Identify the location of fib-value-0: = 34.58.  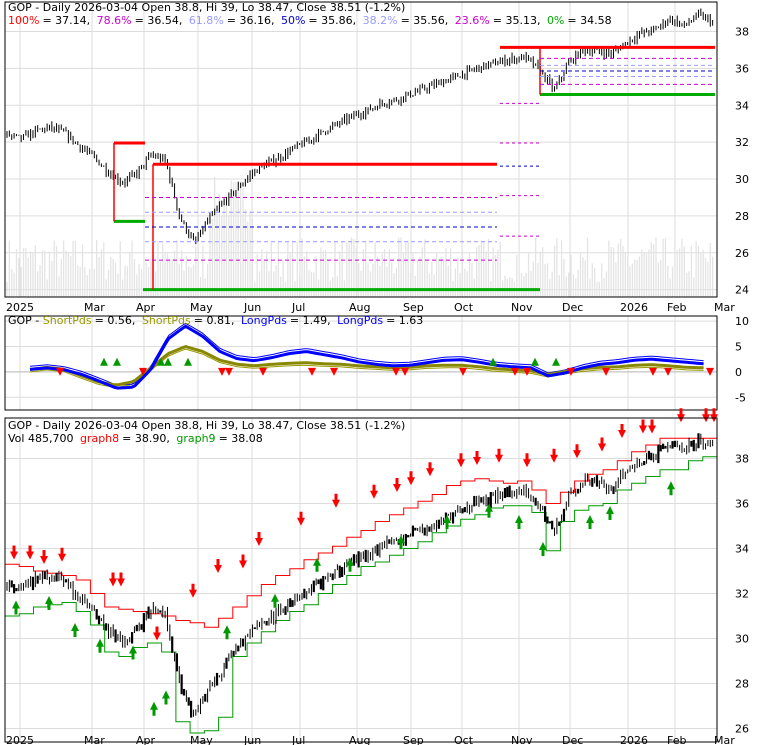
(589, 20).